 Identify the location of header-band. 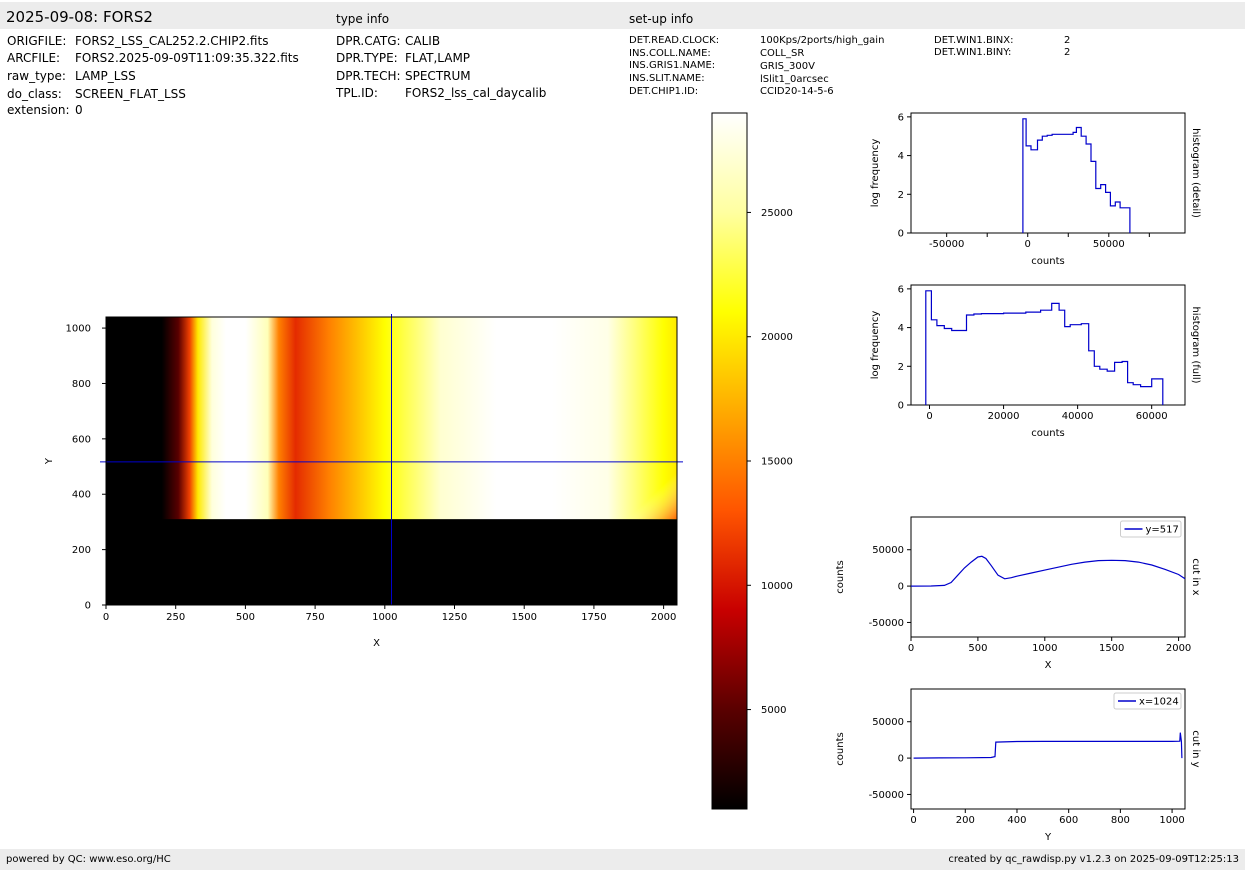
(622, 15).